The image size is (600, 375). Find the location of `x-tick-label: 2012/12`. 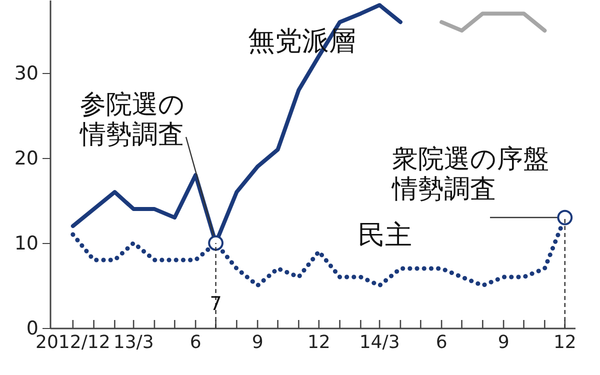

x-tick-label: 2012/12 is located at coordinates (73, 342).